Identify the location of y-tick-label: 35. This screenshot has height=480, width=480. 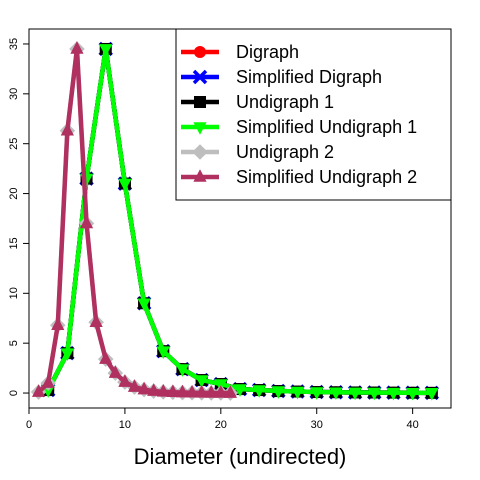
(14, 44).